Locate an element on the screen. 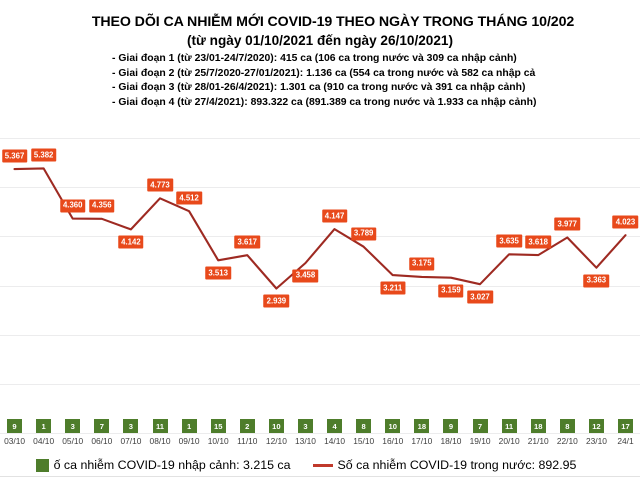 The image size is (640, 480). line-value-label: 5.382 is located at coordinates (43, 155).